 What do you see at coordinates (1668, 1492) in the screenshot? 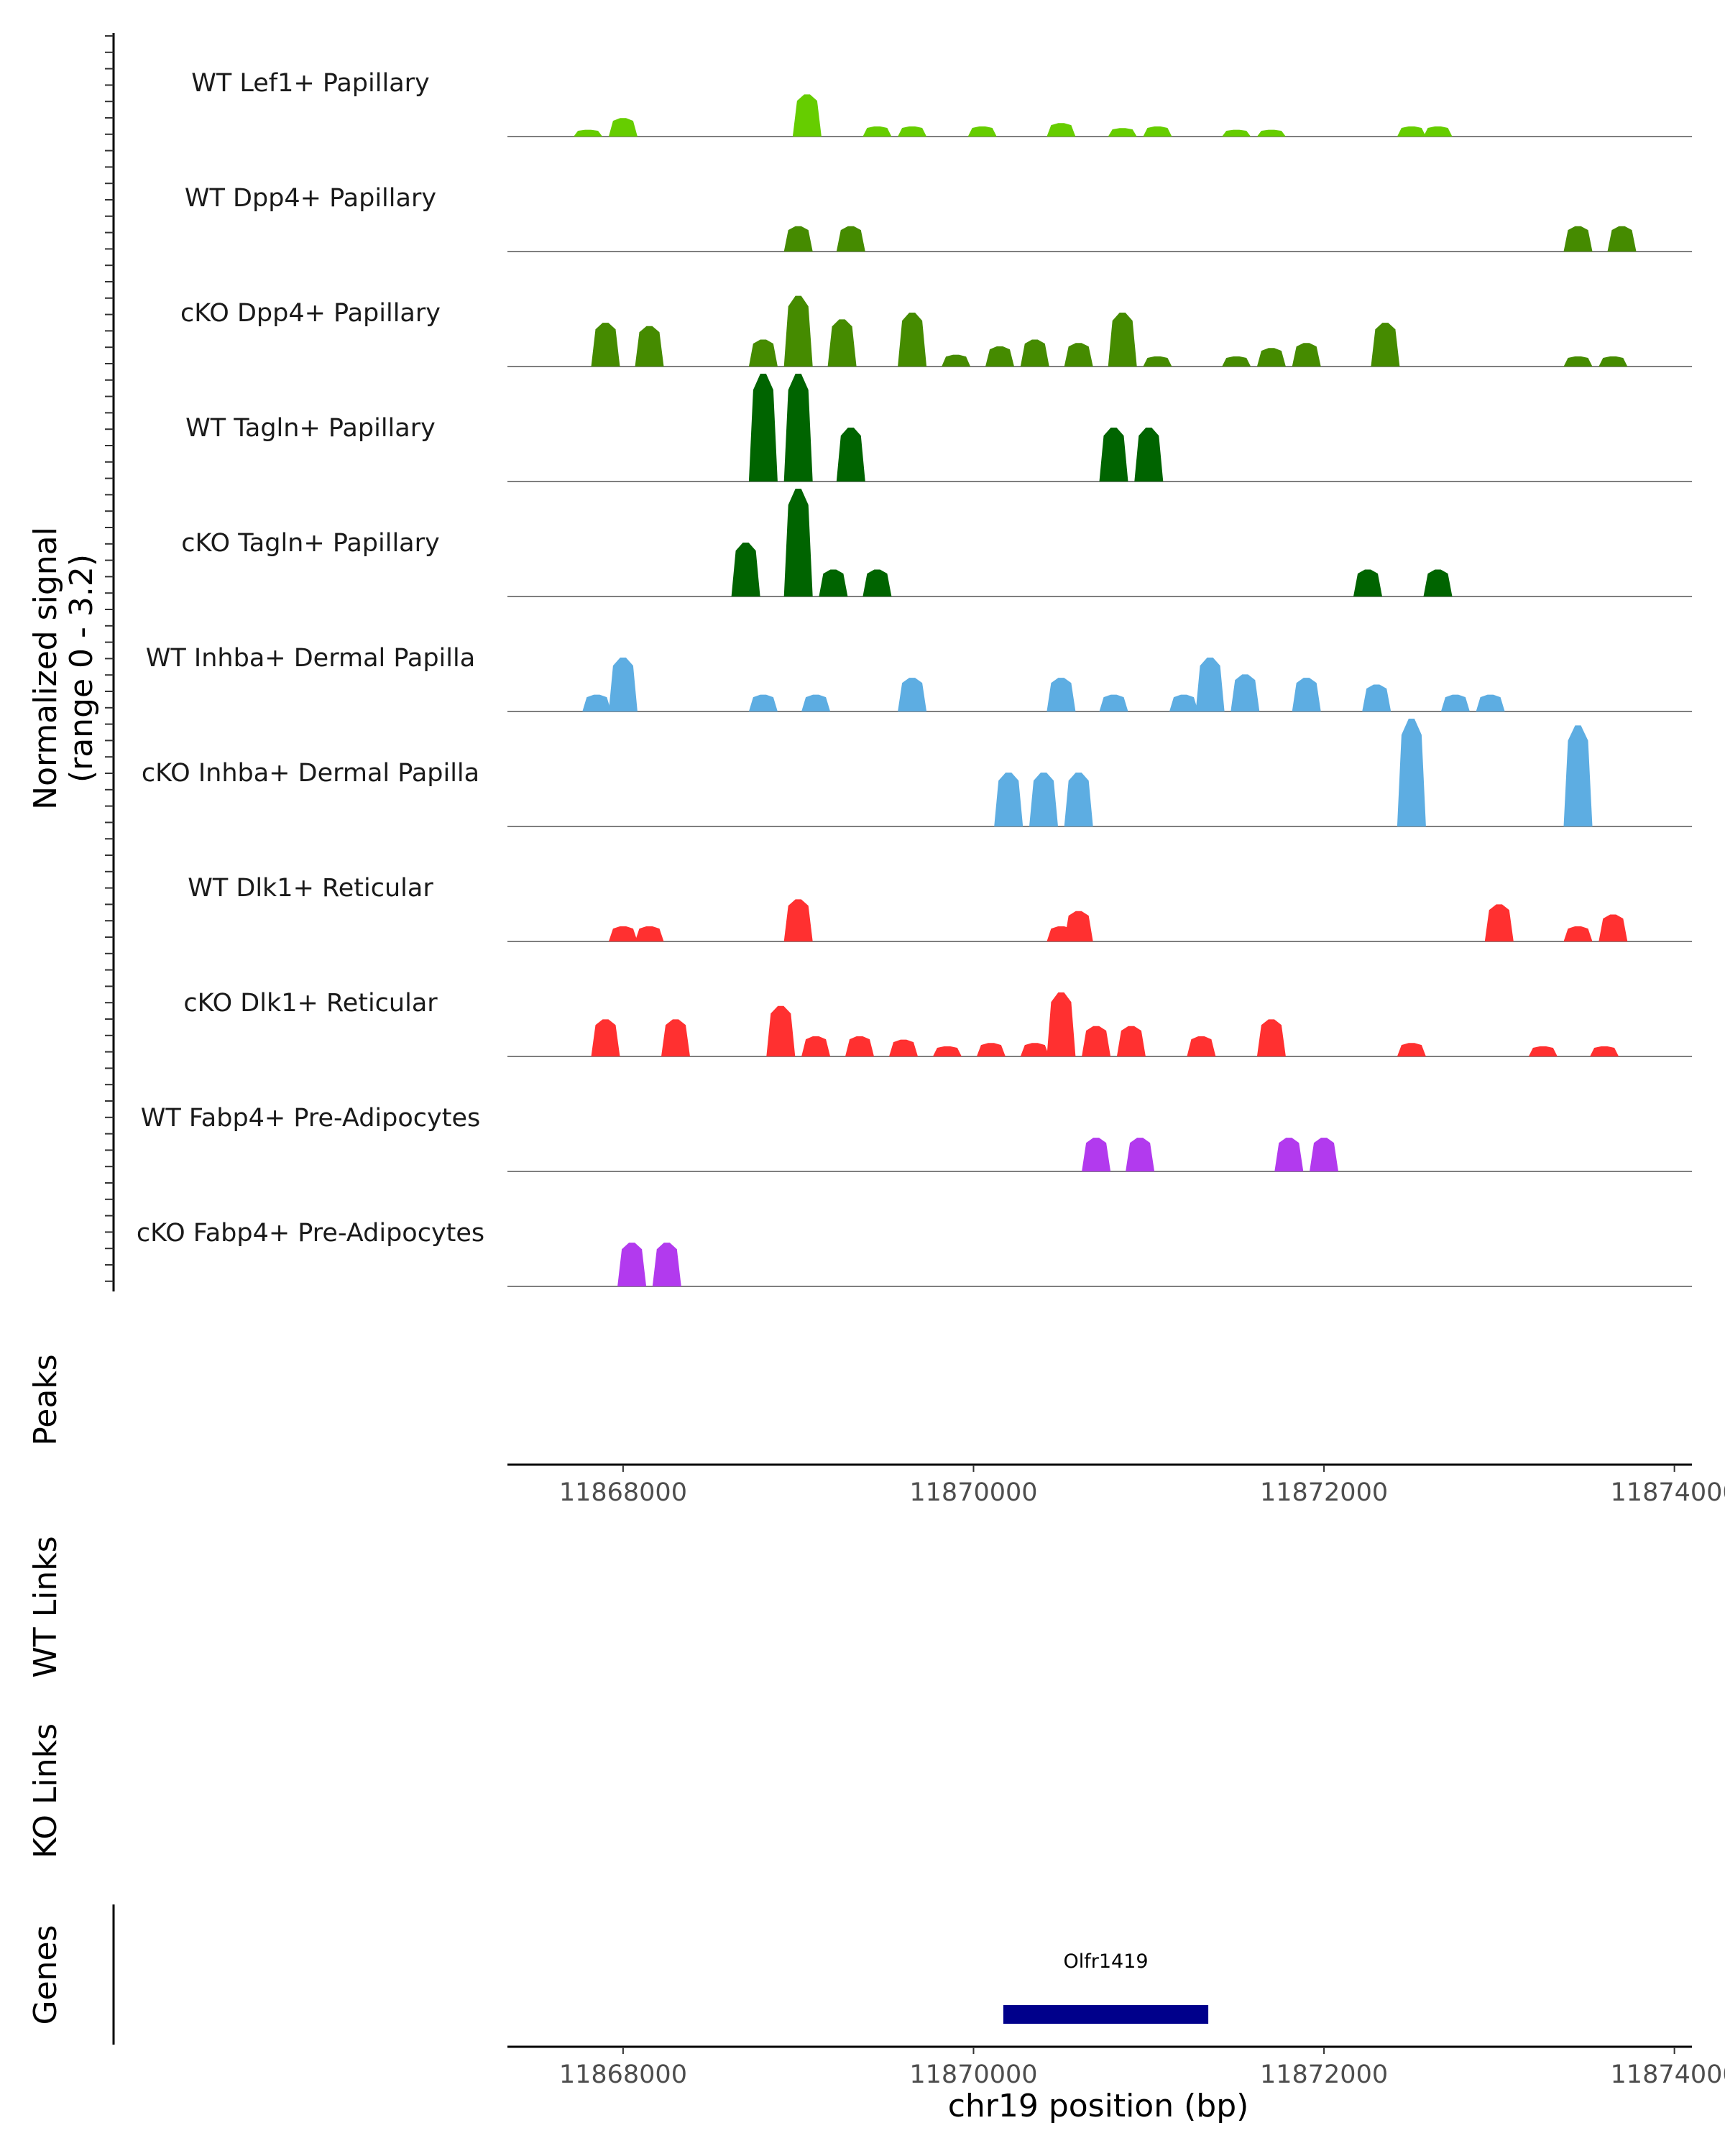
I see `x-tick-label: 11874000` at bounding box center [1668, 1492].